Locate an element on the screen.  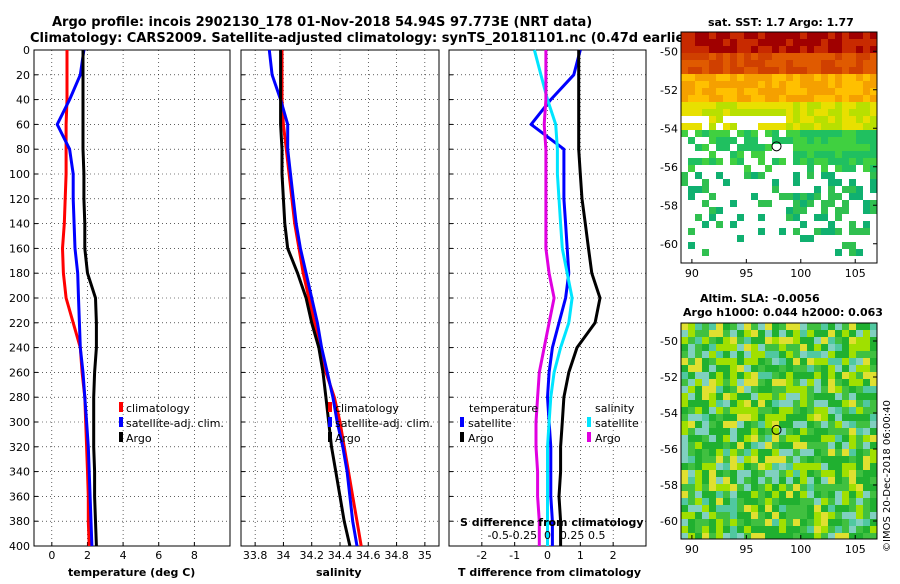
salinity-xlabel: salinity is located at coordinates (339, 572).